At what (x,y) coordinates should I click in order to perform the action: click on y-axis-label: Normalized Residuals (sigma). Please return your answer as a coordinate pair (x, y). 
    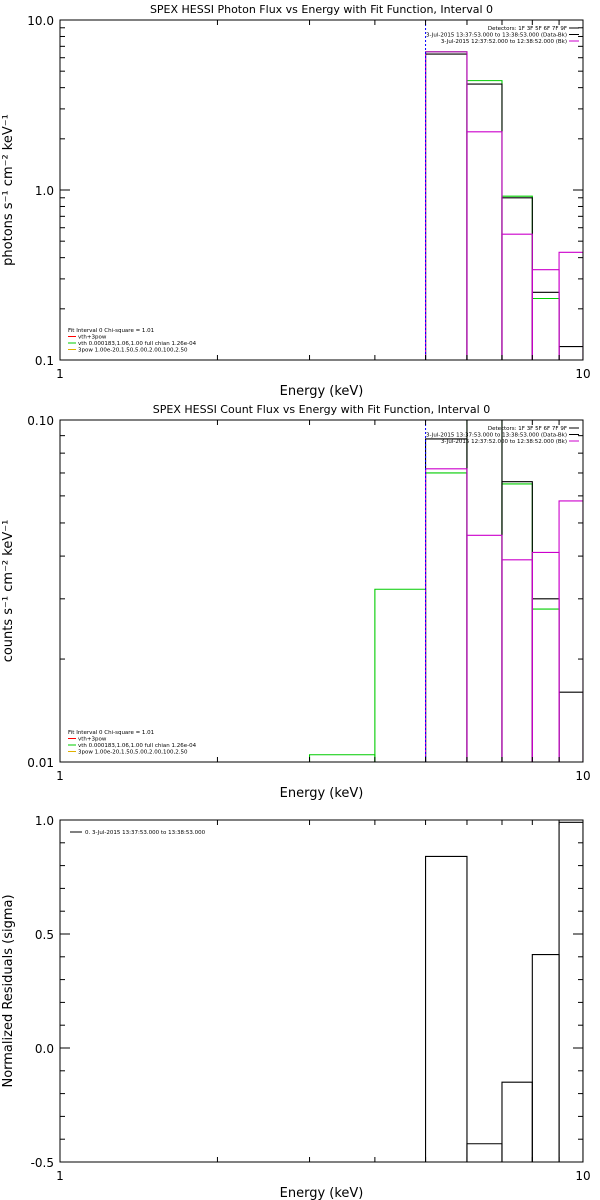
    Looking at the image, I should click on (8, 990).